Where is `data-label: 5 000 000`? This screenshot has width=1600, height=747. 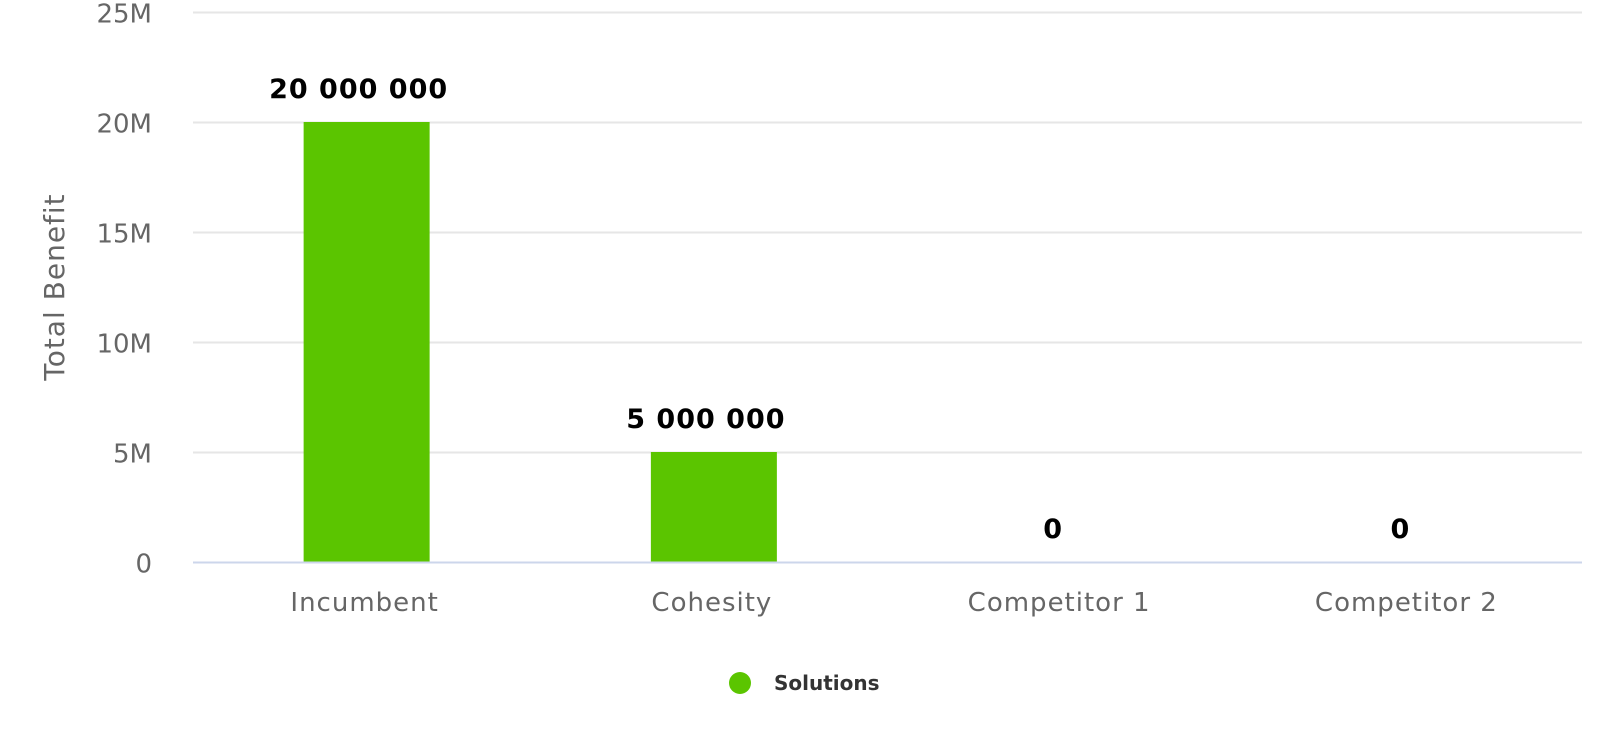
data-label: 5 000 000 is located at coordinates (705, 419).